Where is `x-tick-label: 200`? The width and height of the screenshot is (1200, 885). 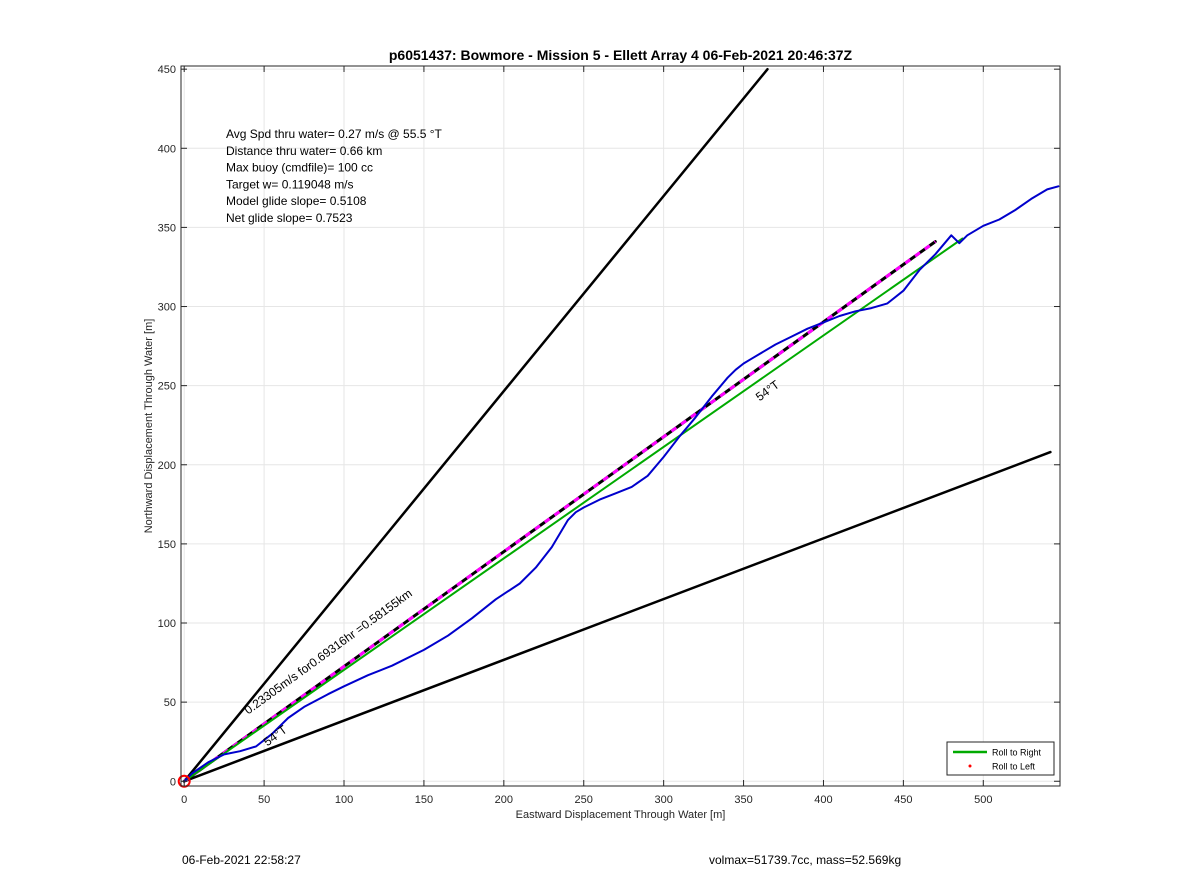
x-tick-label: 200 is located at coordinates (504, 800).